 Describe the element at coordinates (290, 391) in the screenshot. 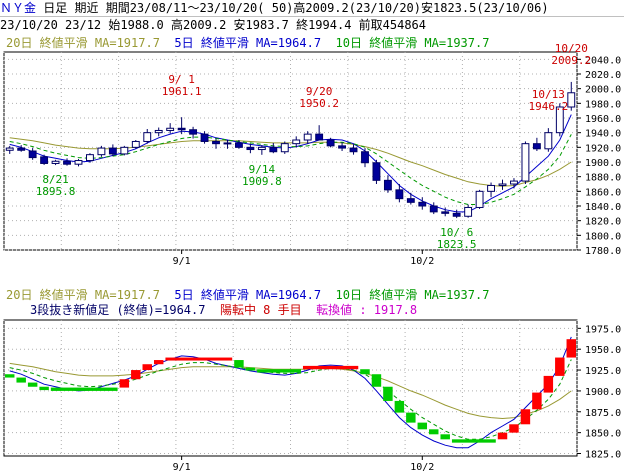

I see `ma20-line` at that location.